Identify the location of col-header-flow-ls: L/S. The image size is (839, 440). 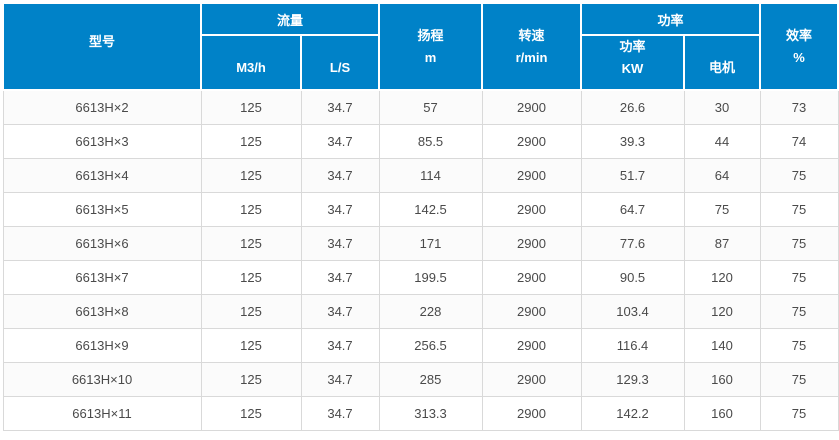
(340, 62).